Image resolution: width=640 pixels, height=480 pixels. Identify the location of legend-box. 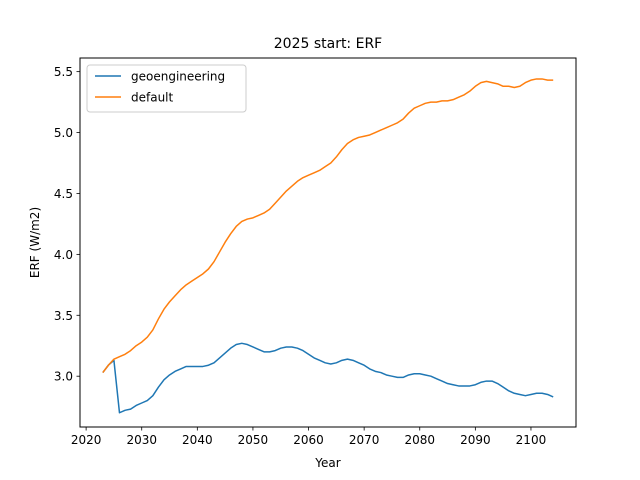
(166, 88).